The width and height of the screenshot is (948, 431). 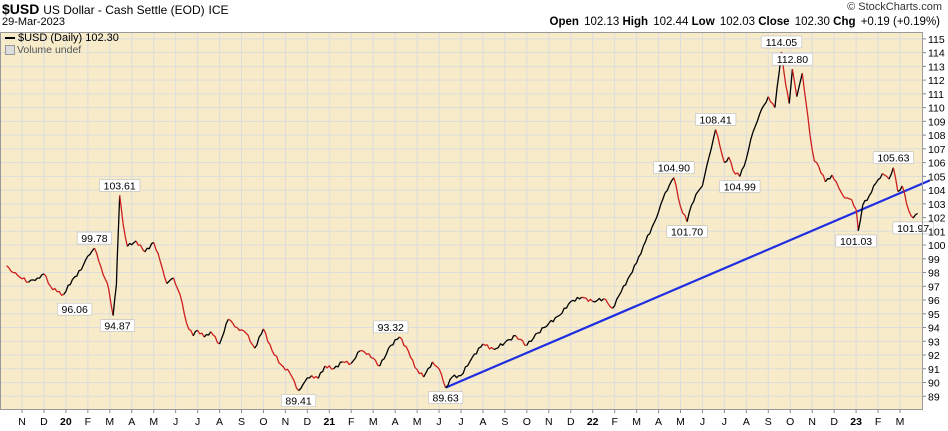 What do you see at coordinates (934, 397) in the screenshot?
I see `y-tick-label: 89` at bounding box center [934, 397].